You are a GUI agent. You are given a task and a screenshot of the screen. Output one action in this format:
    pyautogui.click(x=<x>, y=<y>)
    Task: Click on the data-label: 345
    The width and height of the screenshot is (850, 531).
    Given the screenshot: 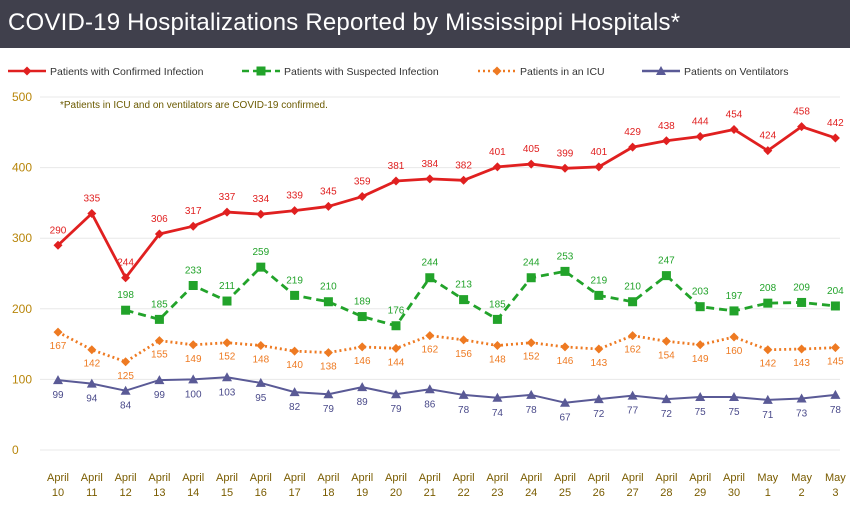 What is the action you would take?
    pyautogui.click(x=328, y=191)
    